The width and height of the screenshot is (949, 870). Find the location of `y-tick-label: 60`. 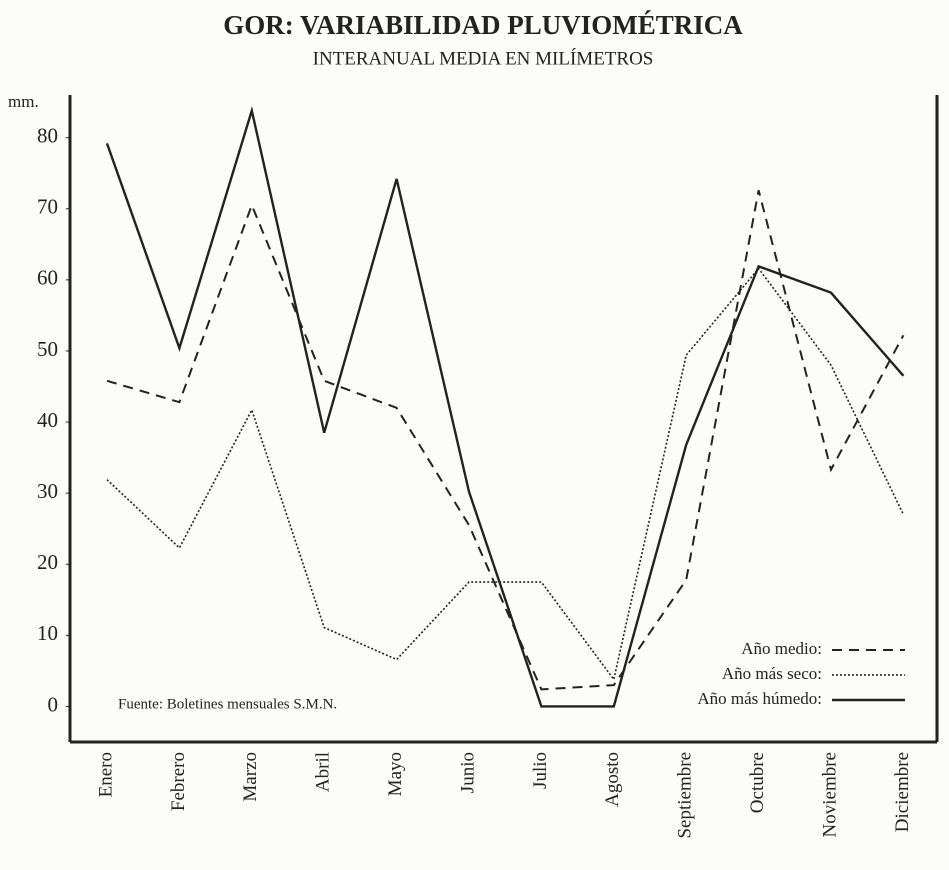

y-tick-label: 60 is located at coordinates (47, 278).